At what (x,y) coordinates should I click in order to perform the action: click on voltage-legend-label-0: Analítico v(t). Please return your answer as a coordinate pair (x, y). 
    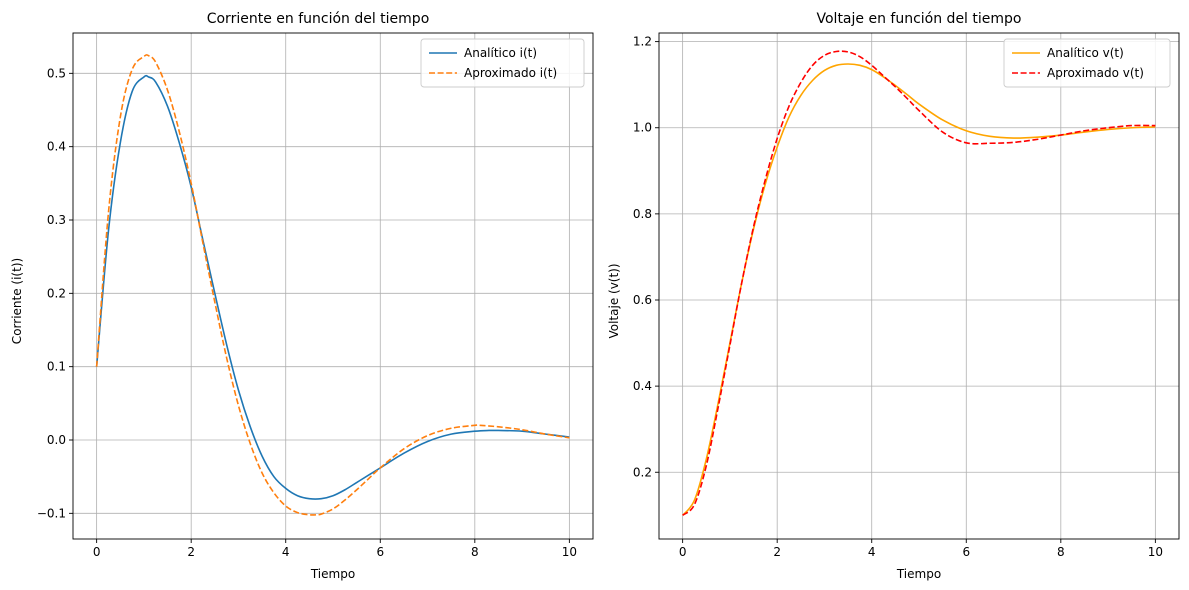
    Looking at the image, I should click on (1085, 53).